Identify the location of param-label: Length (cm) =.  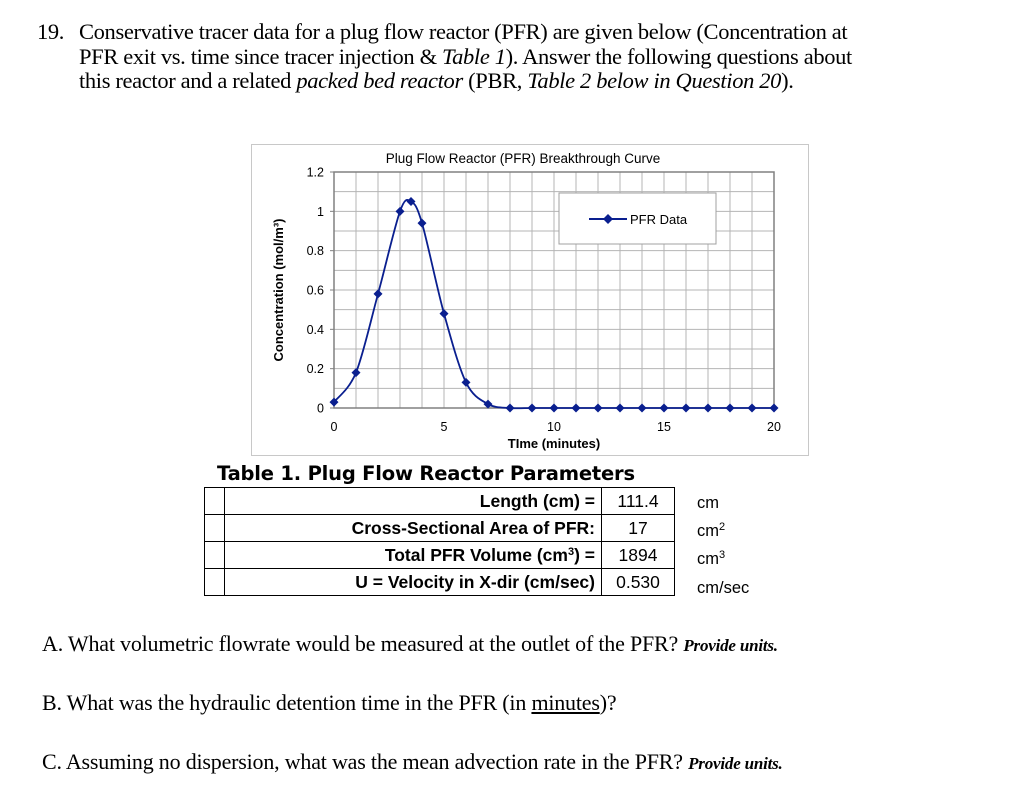
(413, 501).